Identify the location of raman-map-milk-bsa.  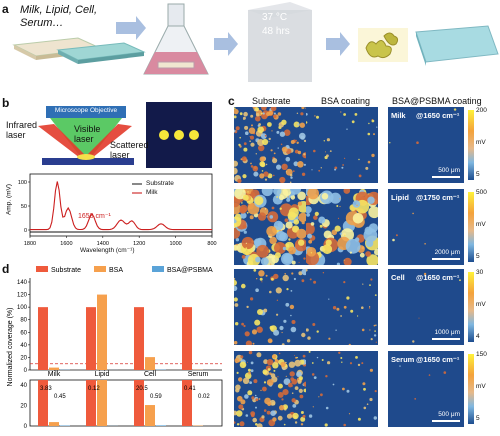
(342, 145).